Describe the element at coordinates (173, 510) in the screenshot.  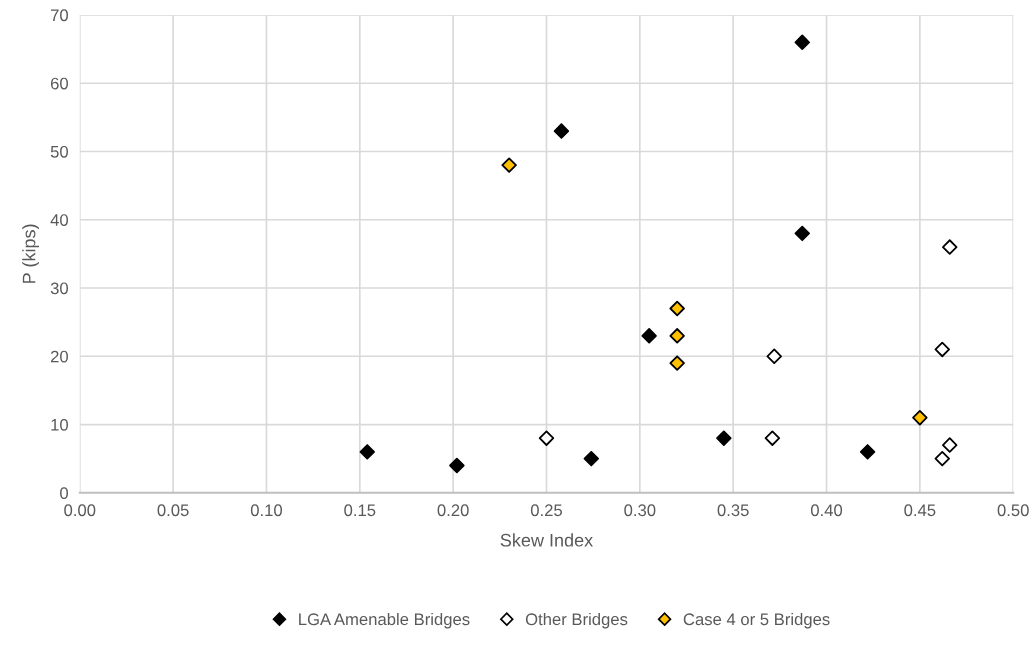
I see `x-tick-label: 0.05` at that location.